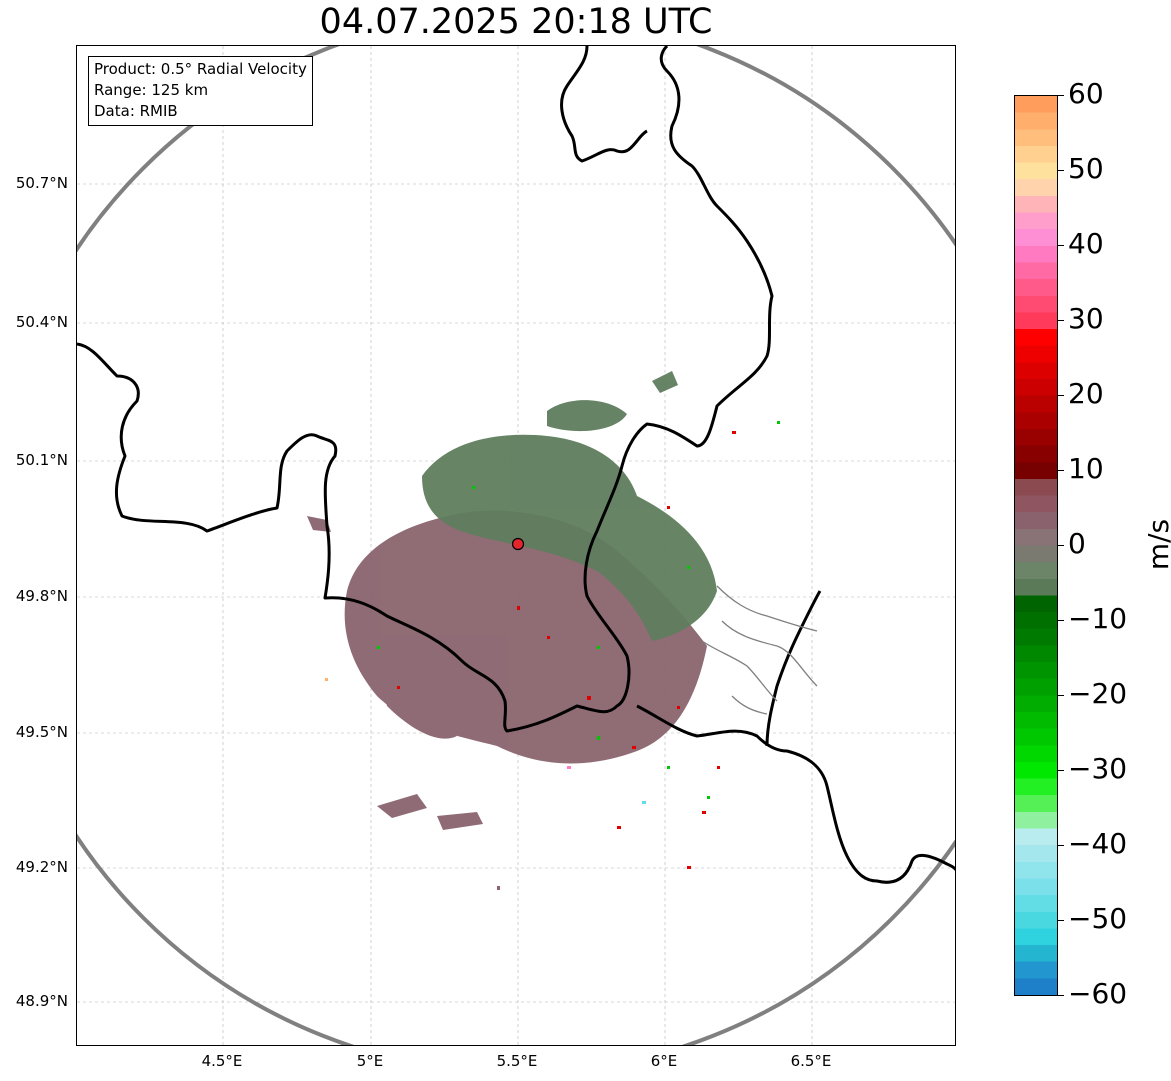 The width and height of the screenshot is (1171, 1081). Describe the element at coordinates (41, 183) in the screenshot. I see `lat-label: 50.7°N` at that location.